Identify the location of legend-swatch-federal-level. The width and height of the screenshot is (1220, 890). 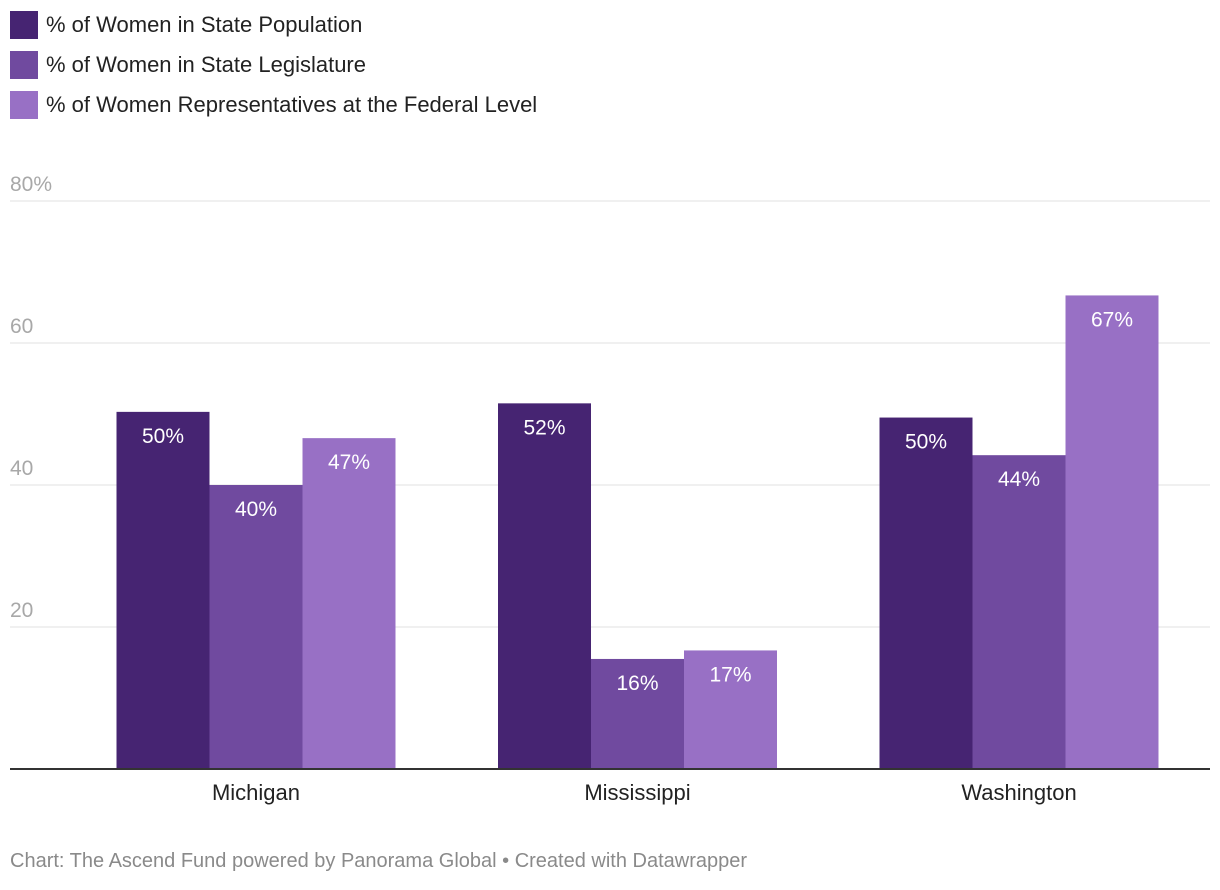
(24, 105).